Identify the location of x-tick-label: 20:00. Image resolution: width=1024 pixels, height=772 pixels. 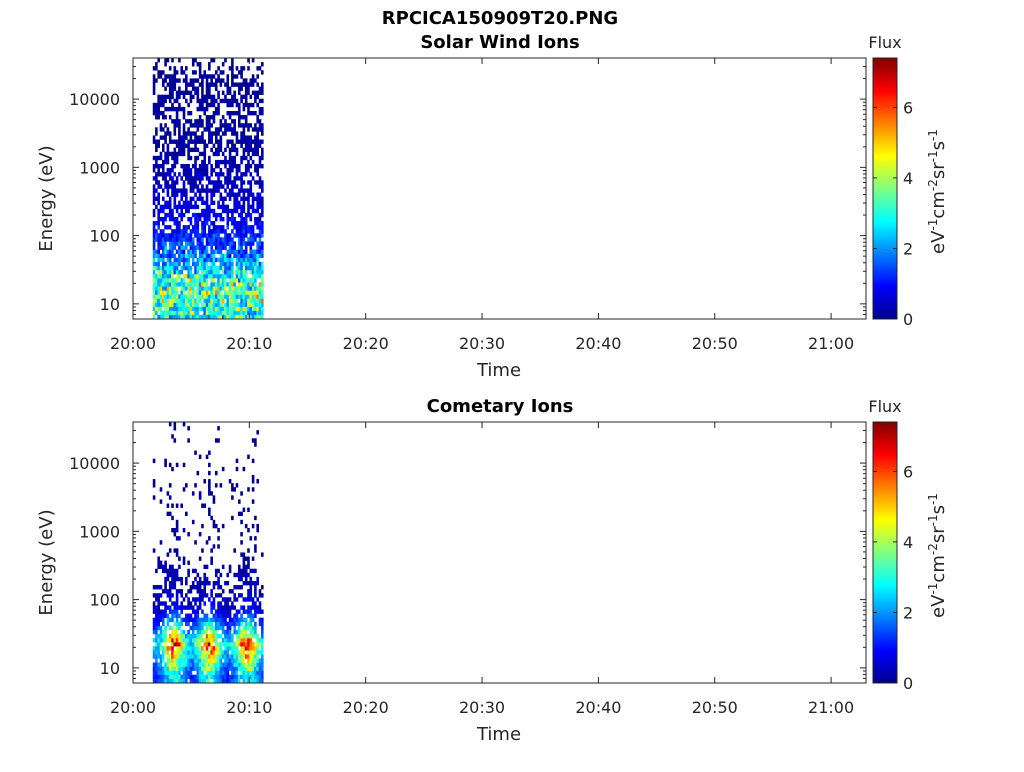
(133, 343).